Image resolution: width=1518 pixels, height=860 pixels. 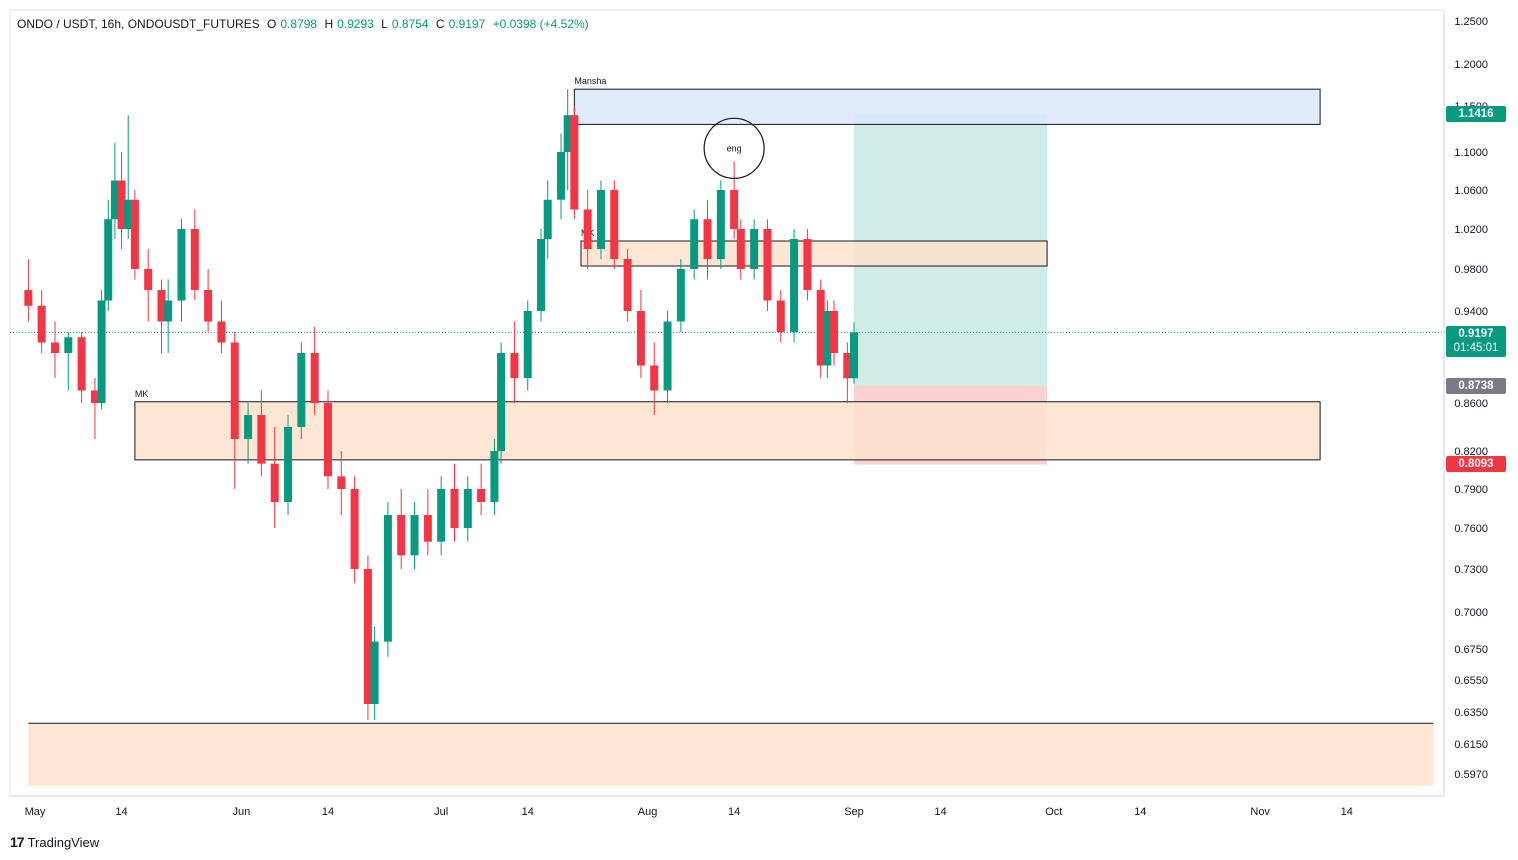 What do you see at coordinates (1476, 348) in the screenshot?
I see `bar-countdown: 01:45:01` at bounding box center [1476, 348].